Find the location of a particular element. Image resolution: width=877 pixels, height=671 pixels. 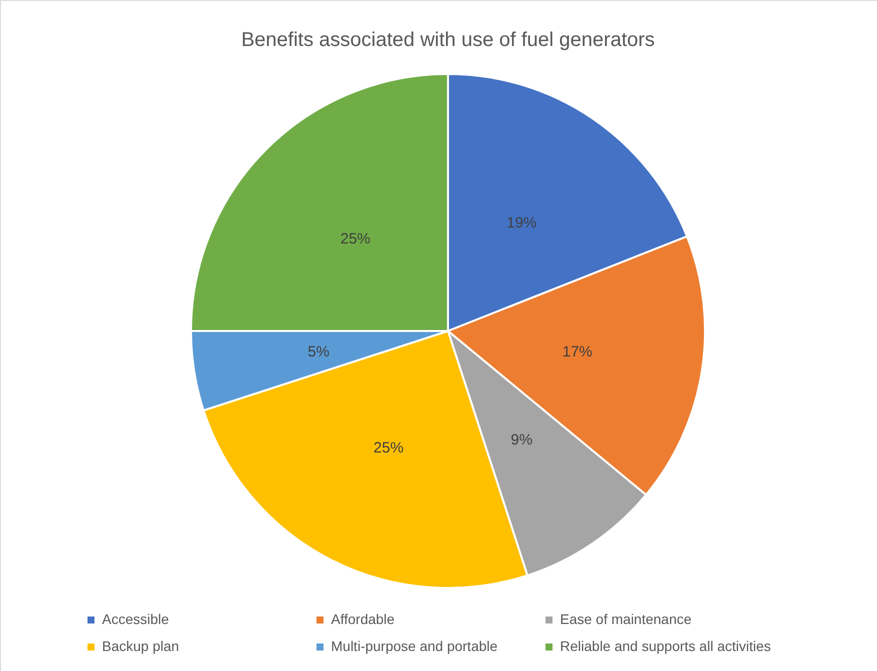

data-label: 9% is located at coordinates (521, 439).